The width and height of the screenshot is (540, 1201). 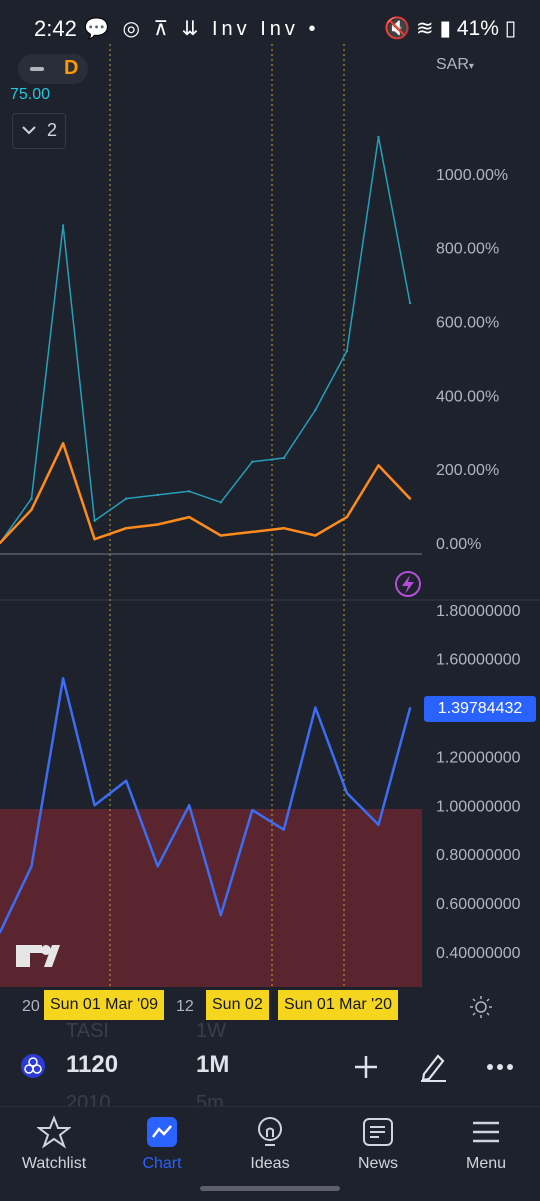 I want to click on currency-selector: SAR▾, so click(x=455, y=65).